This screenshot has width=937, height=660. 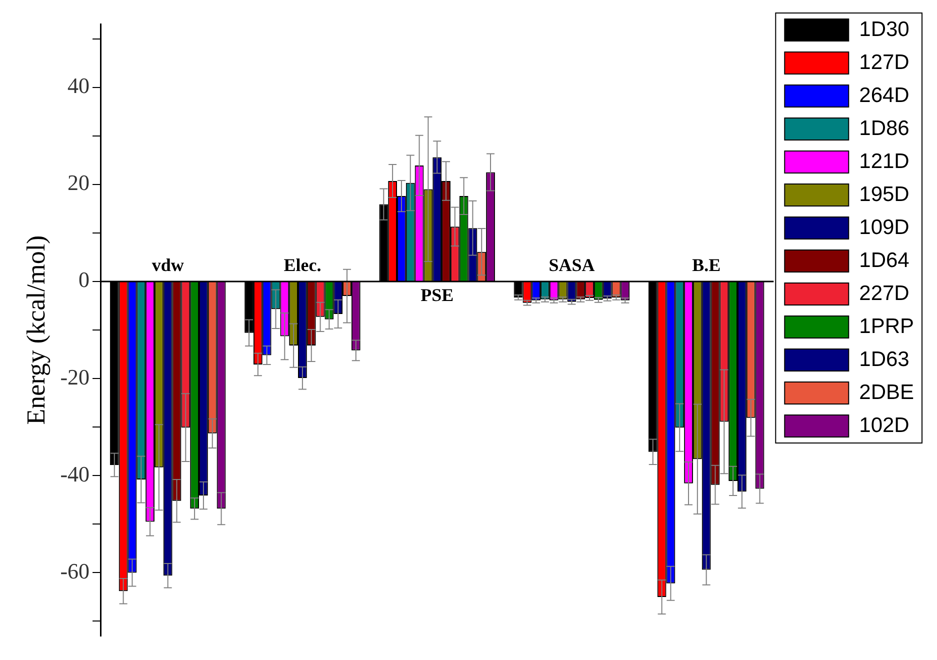 I want to click on y-tick-label: -40, so click(x=75, y=473).